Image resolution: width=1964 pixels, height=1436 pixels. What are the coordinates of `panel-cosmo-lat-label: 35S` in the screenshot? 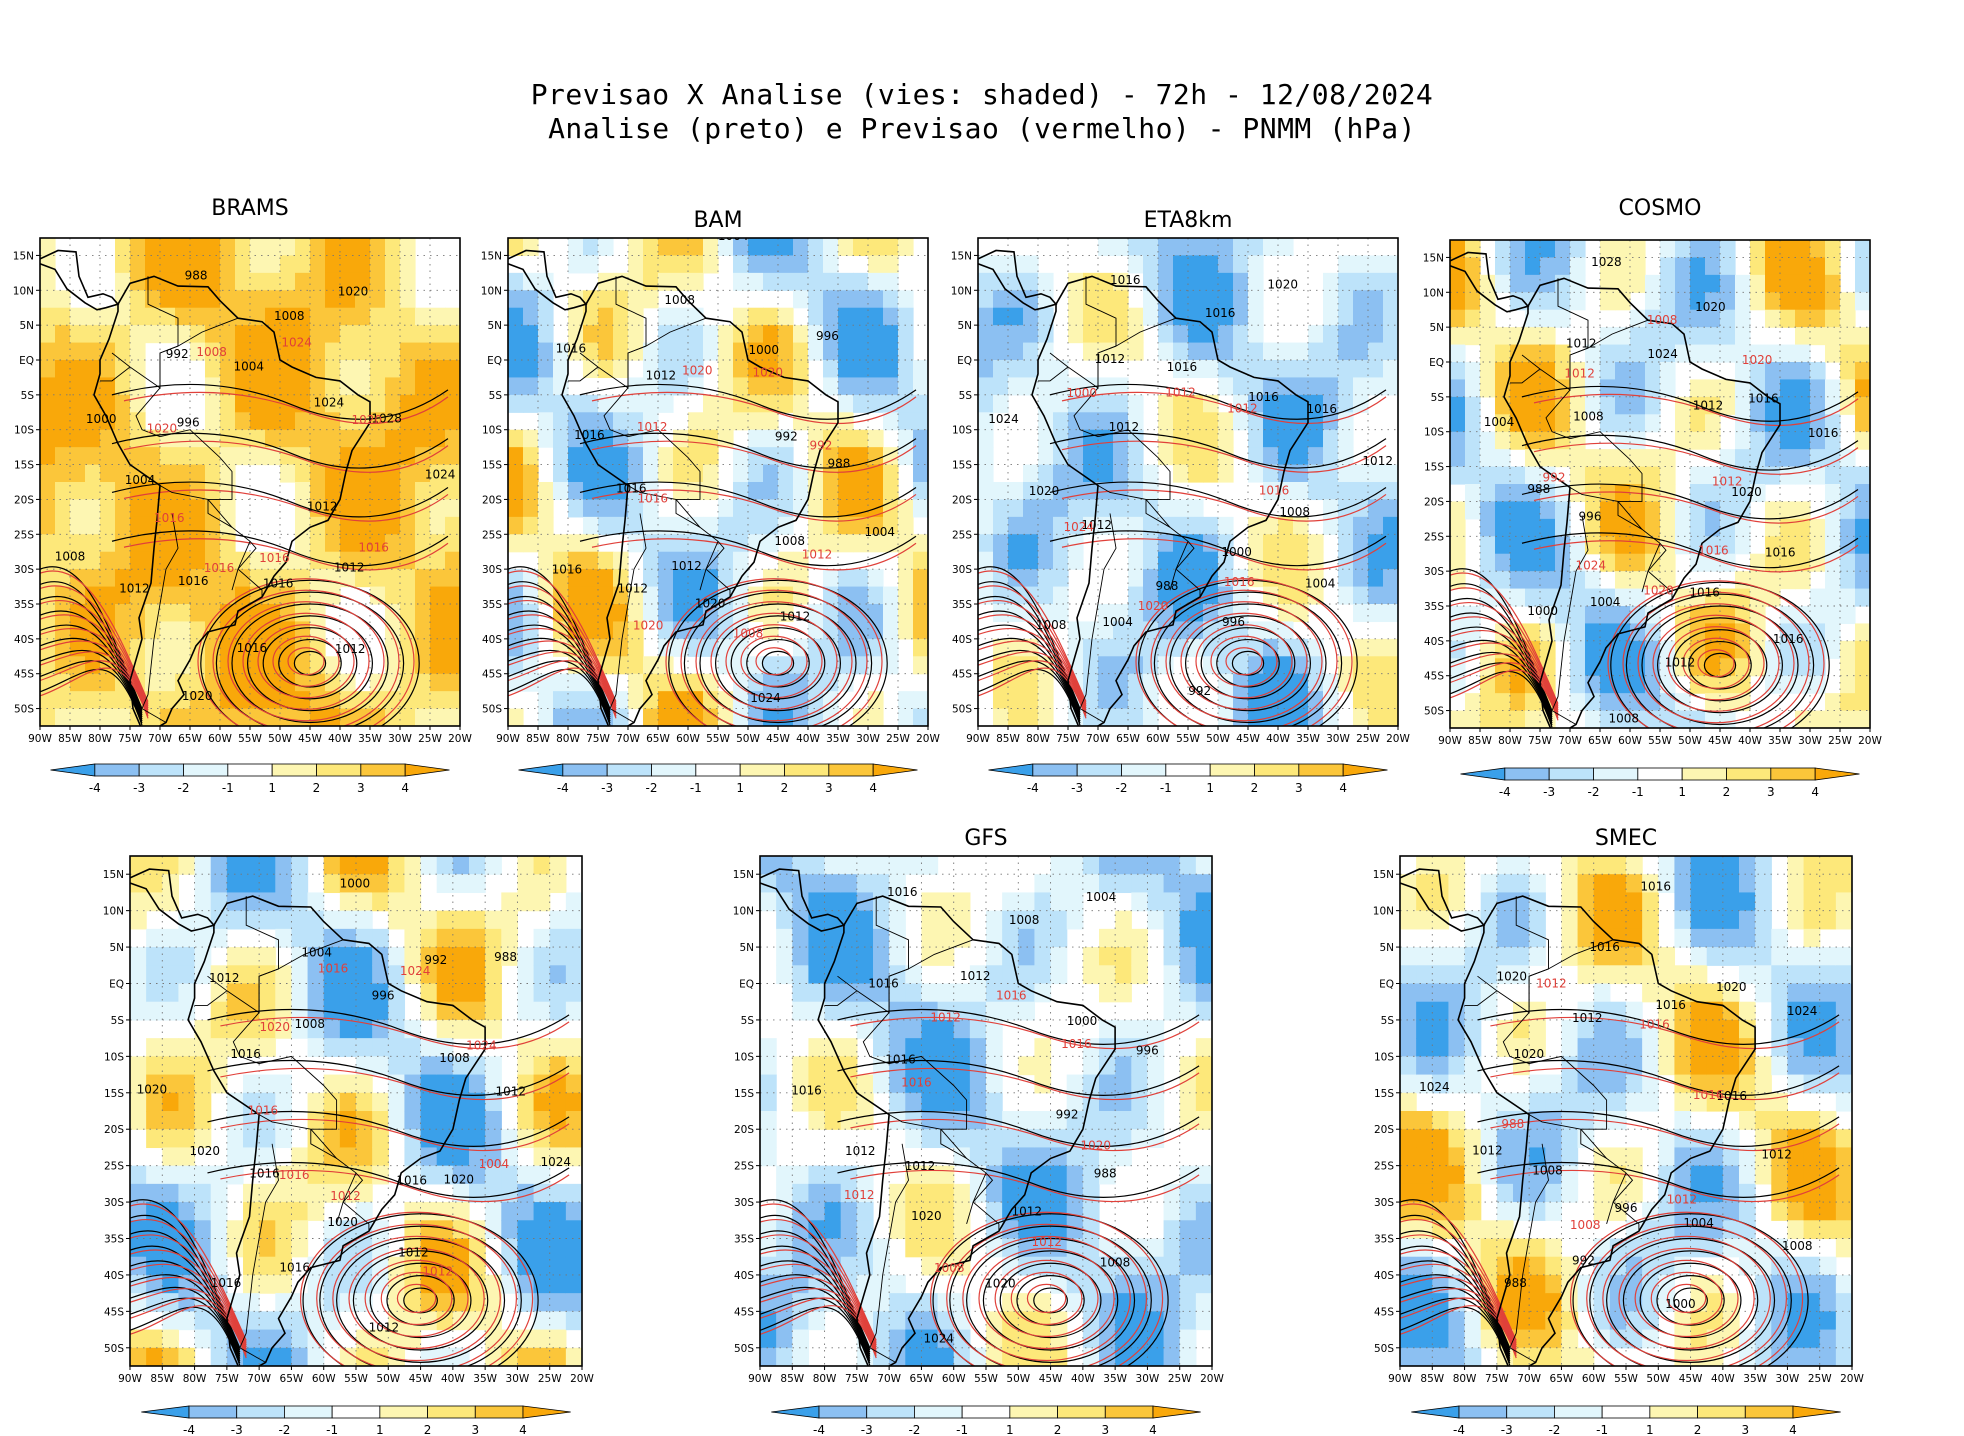 It's located at (1434, 607).